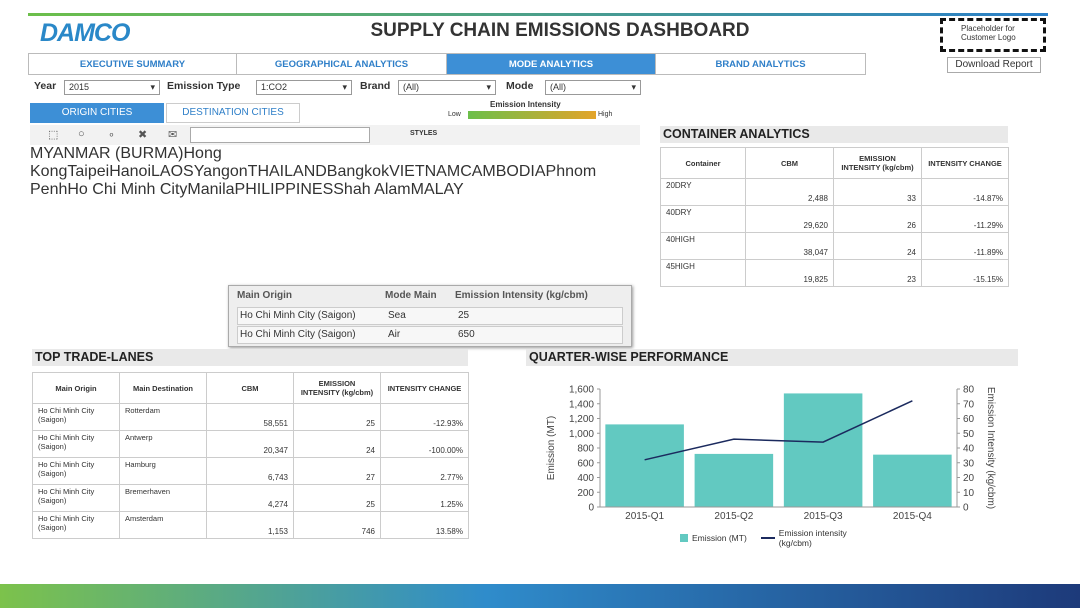 The width and height of the screenshot is (1080, 608). I want to click on y-axis-title: Emission (MT), so click(551, 448).